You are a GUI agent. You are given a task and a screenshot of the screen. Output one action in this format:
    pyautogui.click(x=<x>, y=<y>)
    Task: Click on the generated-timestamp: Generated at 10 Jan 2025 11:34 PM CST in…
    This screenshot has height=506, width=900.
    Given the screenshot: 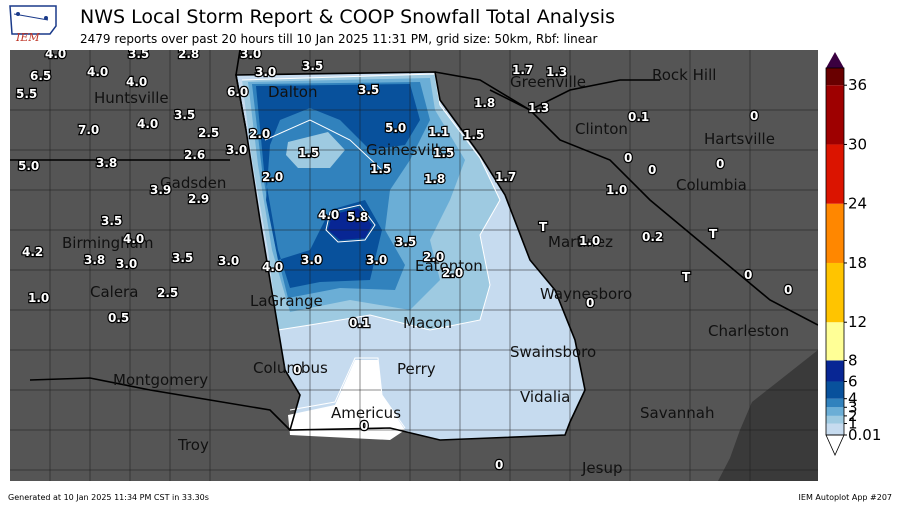 What is the action you would take?
    pyautogui.click(x=108, y=497)
    